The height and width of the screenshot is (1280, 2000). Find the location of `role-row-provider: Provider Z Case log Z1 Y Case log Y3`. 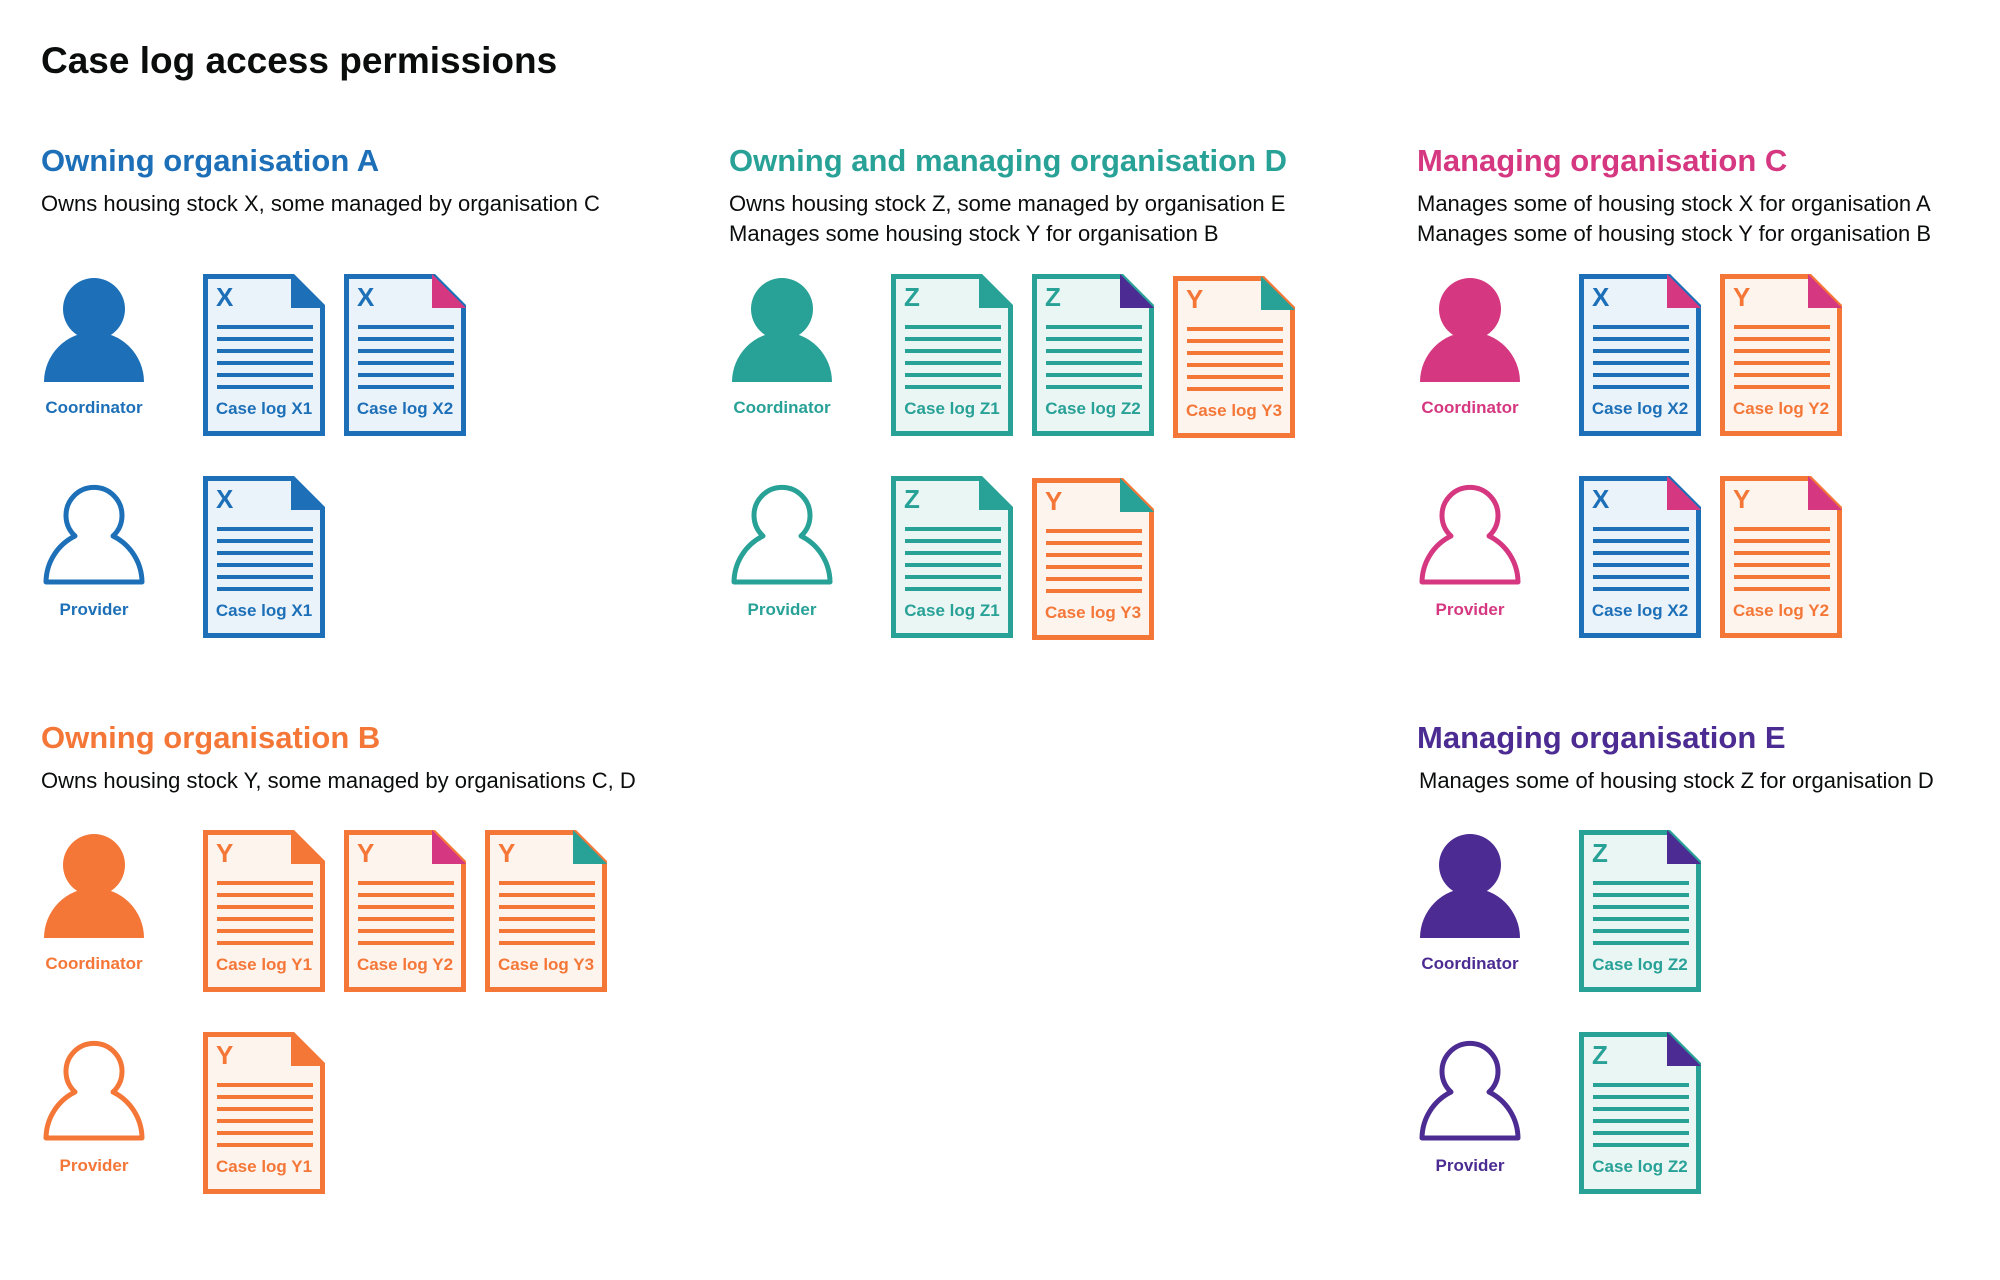

role-row-provider: Provider Z Case log Z1 Y Case log Y3 is located at coordinates (1049, 561).